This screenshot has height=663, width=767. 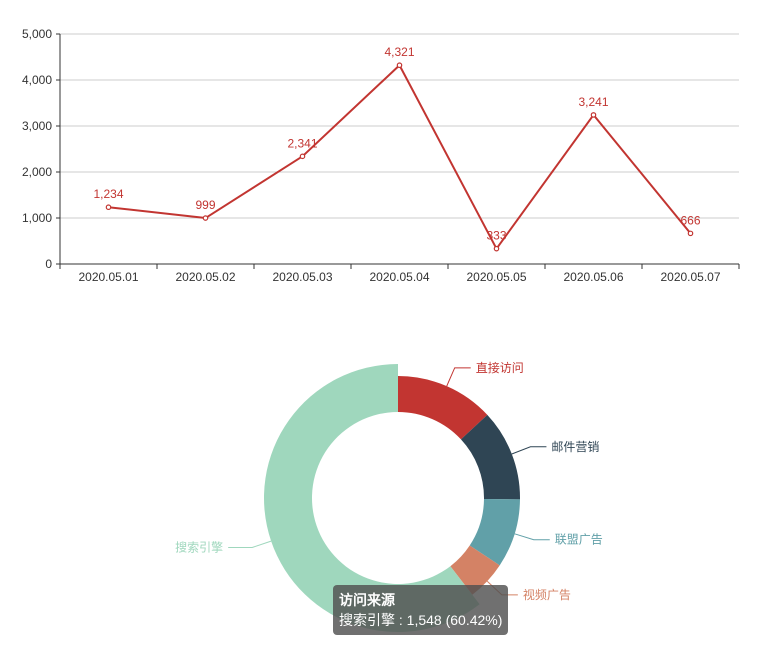 What do you see at coordinates (579, 540) in the screenshot?
I see `slice-label: 联盟广告` at bounding box center [579, 540].